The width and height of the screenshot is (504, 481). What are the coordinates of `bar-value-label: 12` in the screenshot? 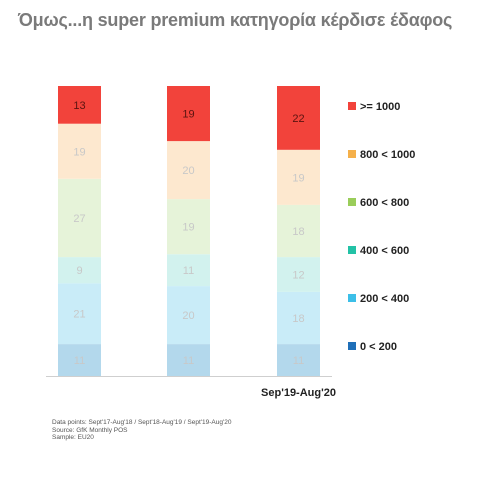 It's located at (298, 276).